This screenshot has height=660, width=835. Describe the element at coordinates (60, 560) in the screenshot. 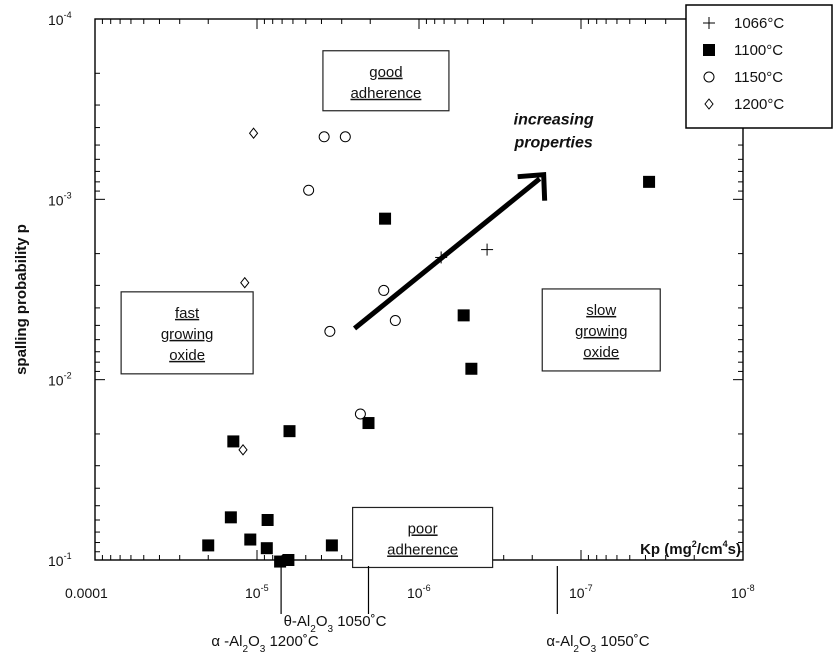

I see `y-tick-label: 10⁻¹` at that location.